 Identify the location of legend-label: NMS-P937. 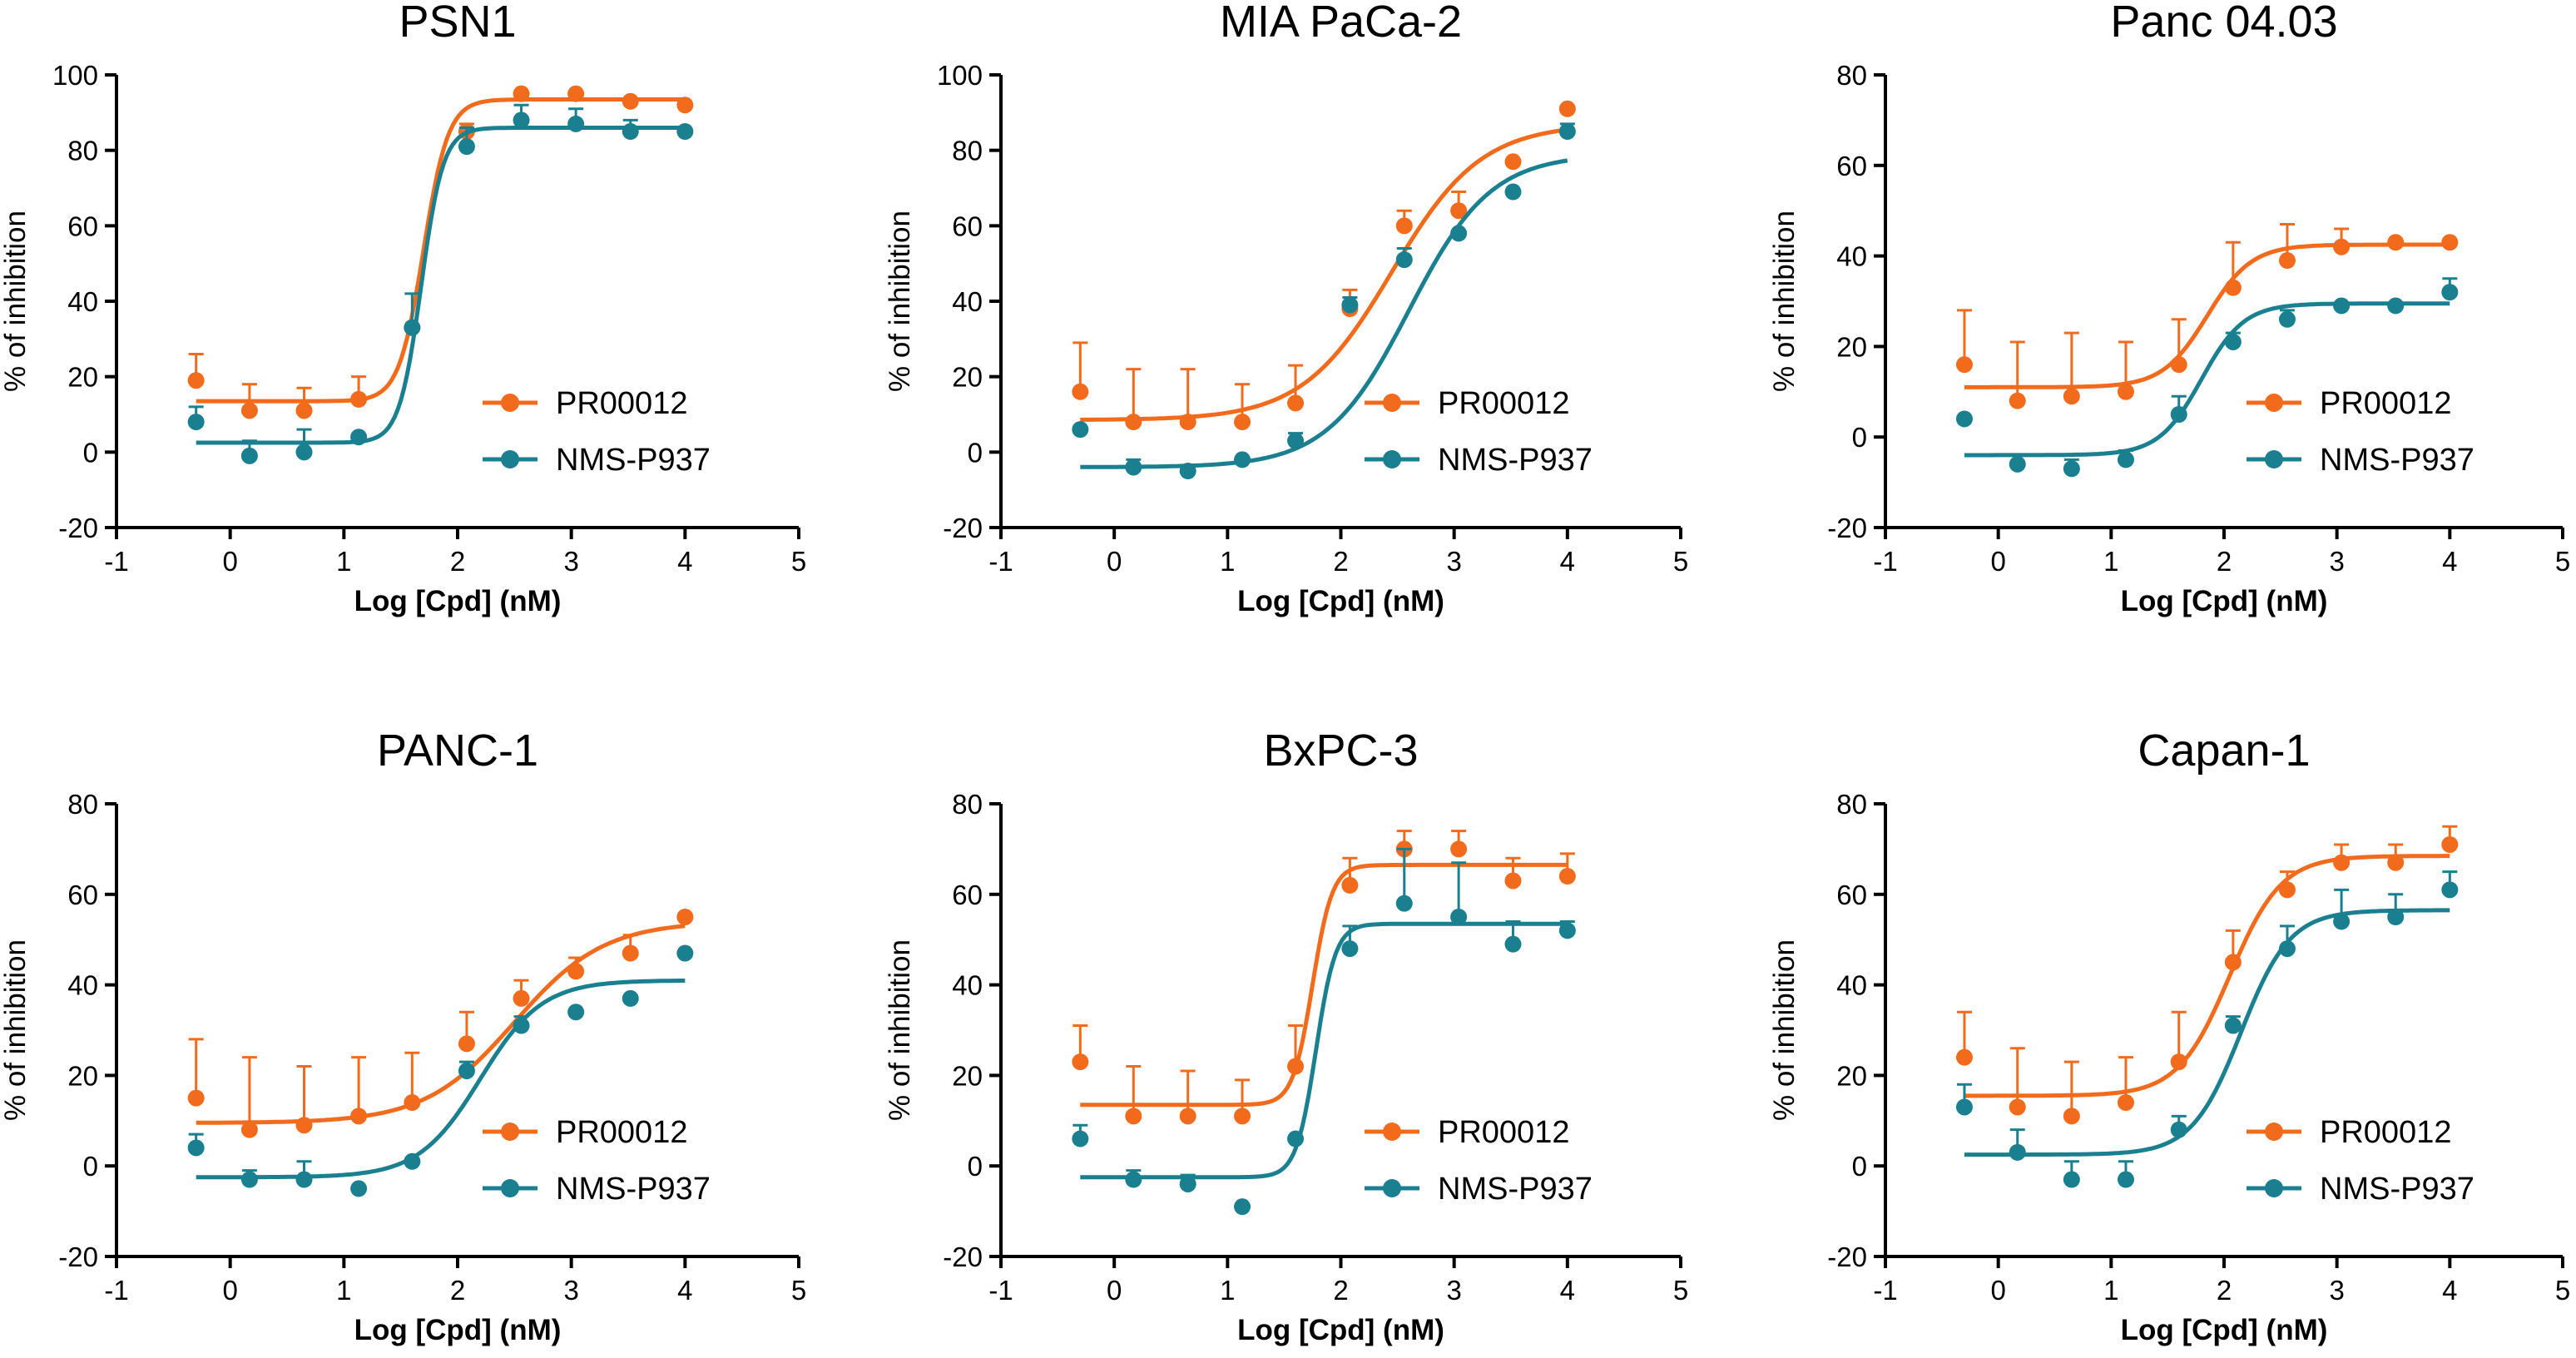
(2397, 1189).